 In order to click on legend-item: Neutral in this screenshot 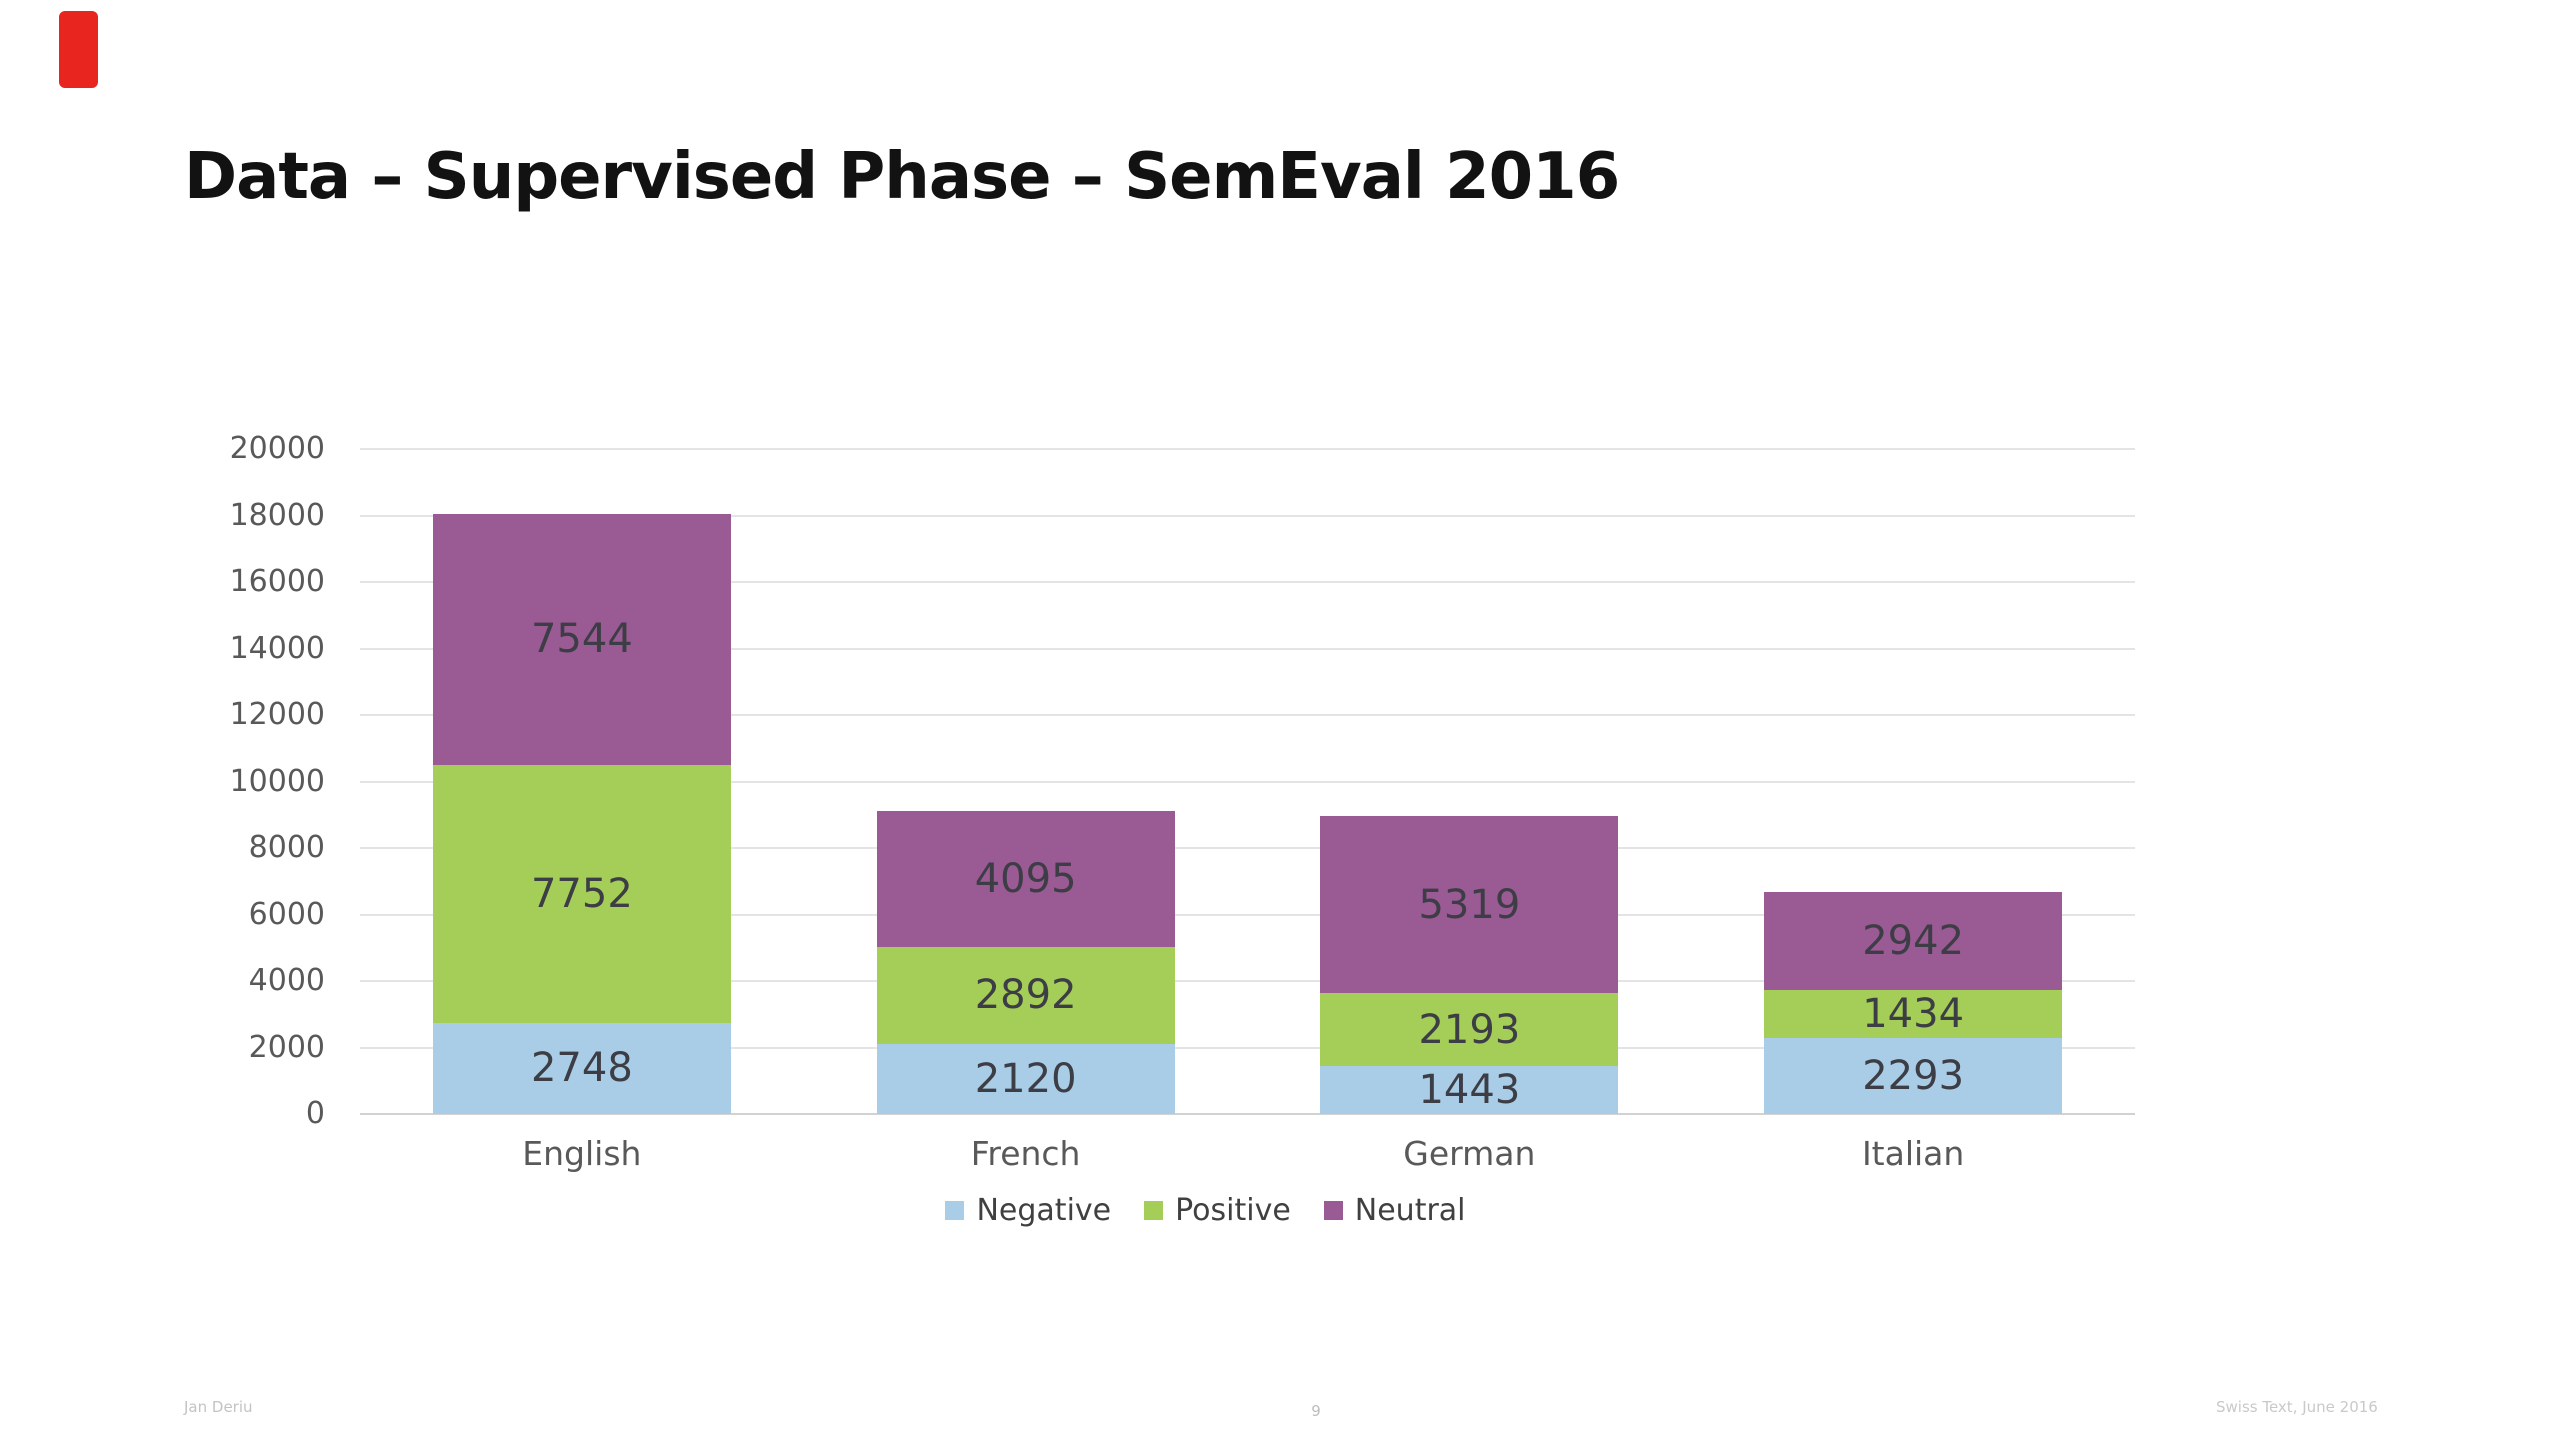, I will do `click(1394, 1210)`.